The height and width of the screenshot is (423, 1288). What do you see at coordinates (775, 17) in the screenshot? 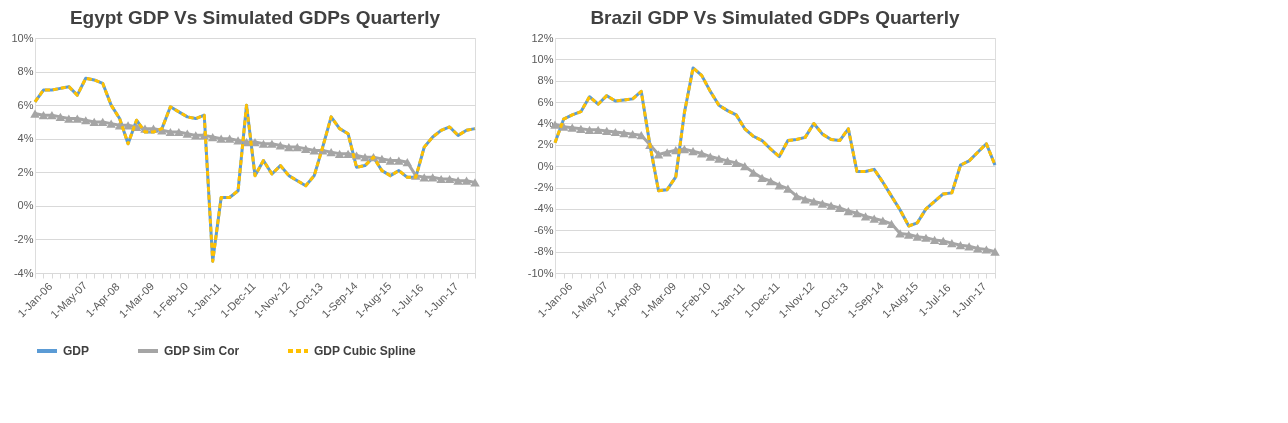
I see `chart-title: Brazil GDP Vs Simulated GDPs Quarterly` at bounding box center [775, 17].